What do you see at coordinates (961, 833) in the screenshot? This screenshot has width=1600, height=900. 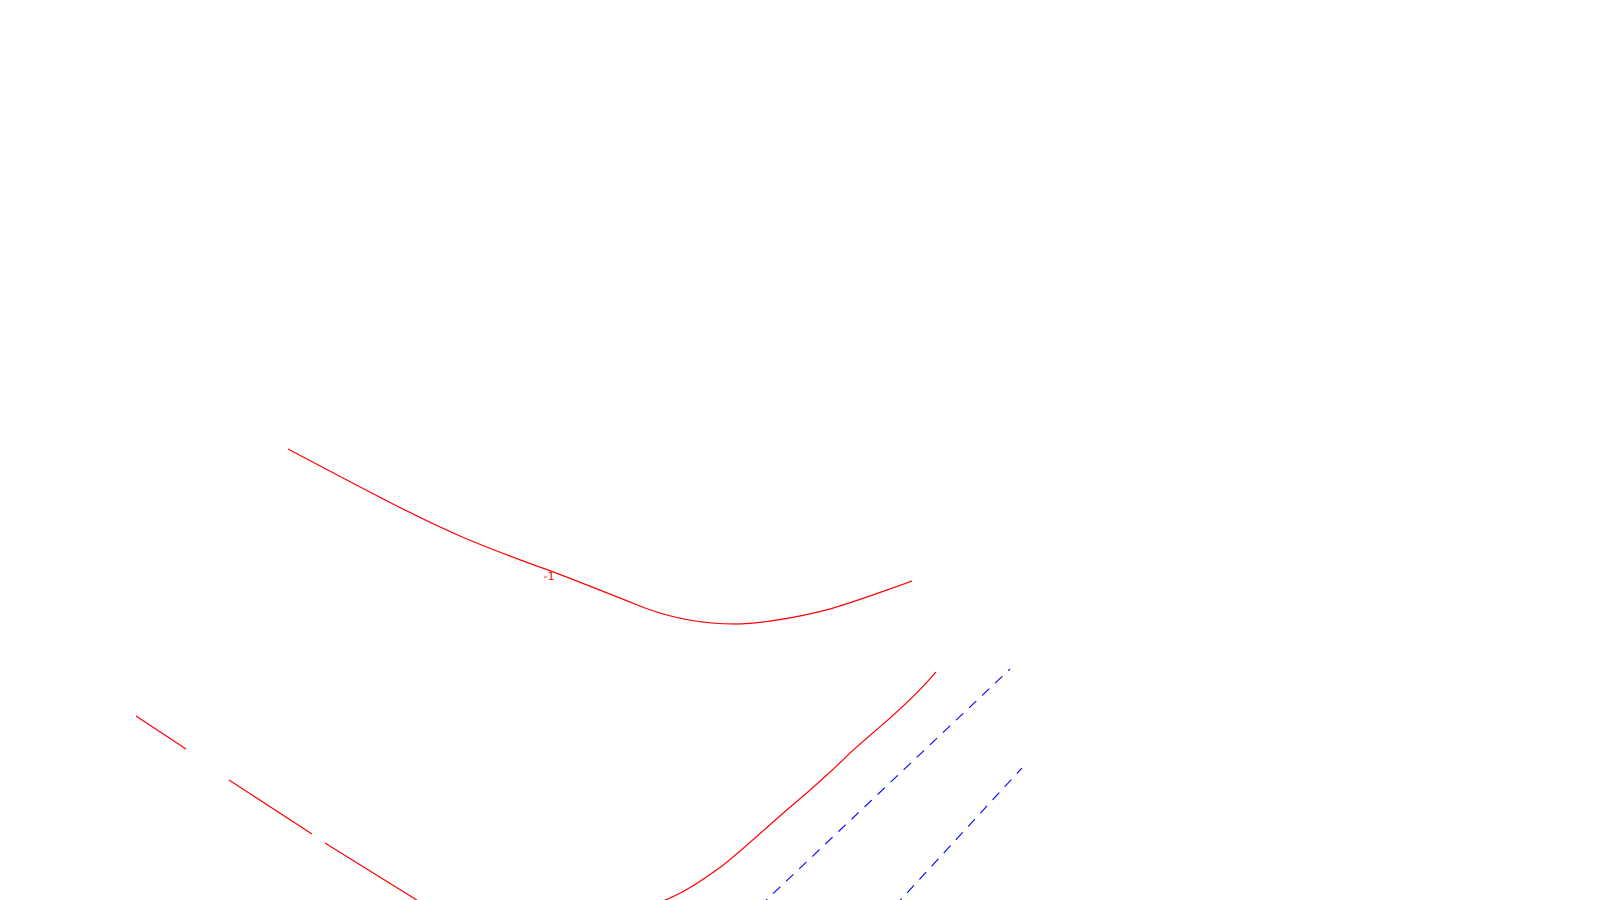 I see `contour-line-blue-dashed-lower` at bounding box center [961, 833].